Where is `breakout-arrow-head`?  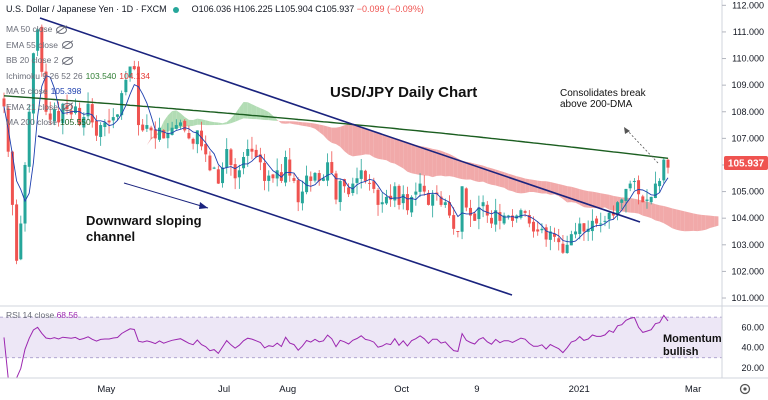
breakout-arrow-head is located at coordinates (627, 130).